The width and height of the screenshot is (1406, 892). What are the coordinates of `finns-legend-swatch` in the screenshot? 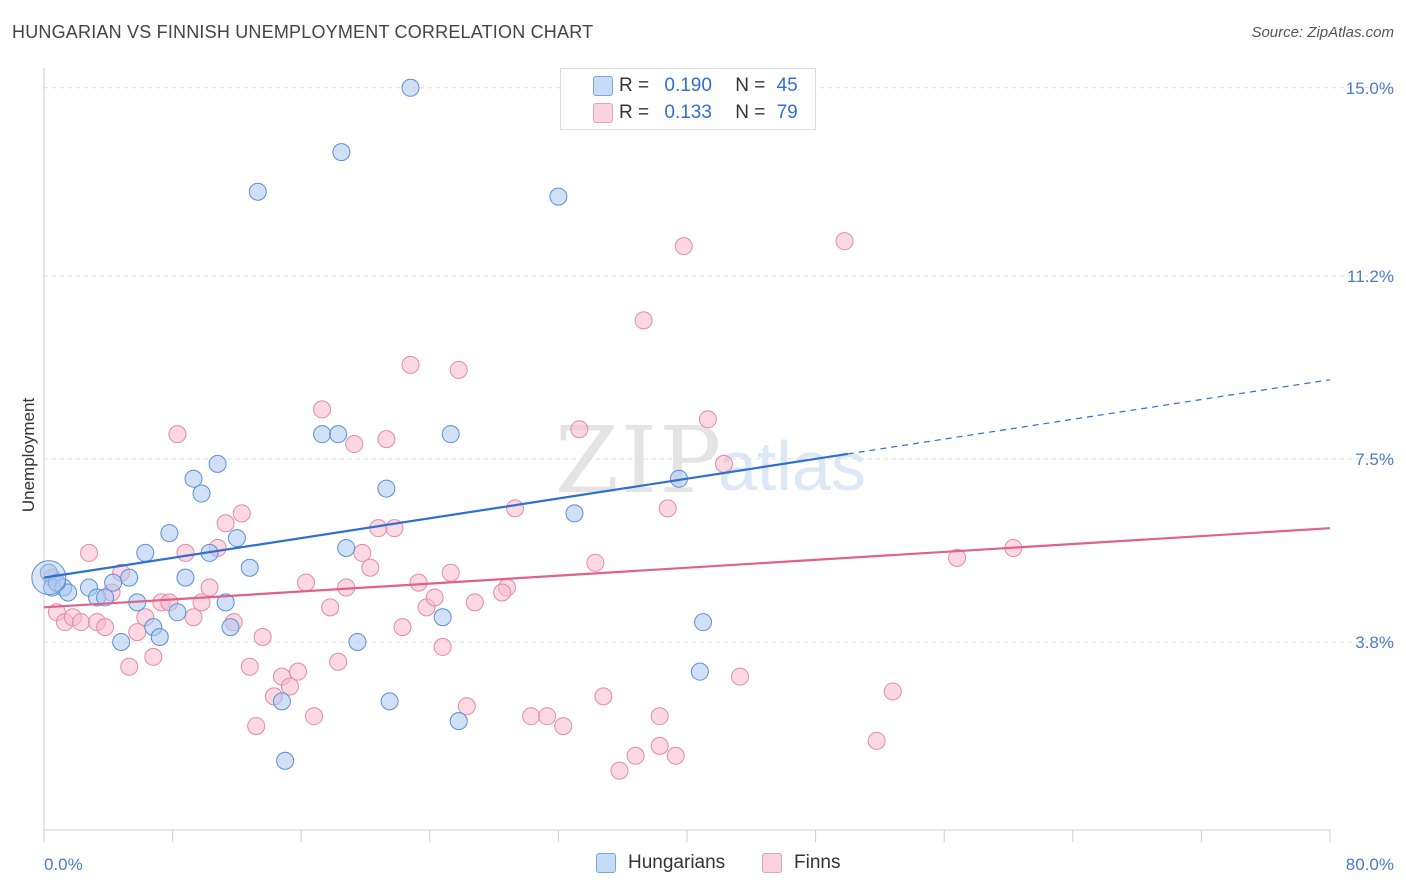 It's located at (772, 863).